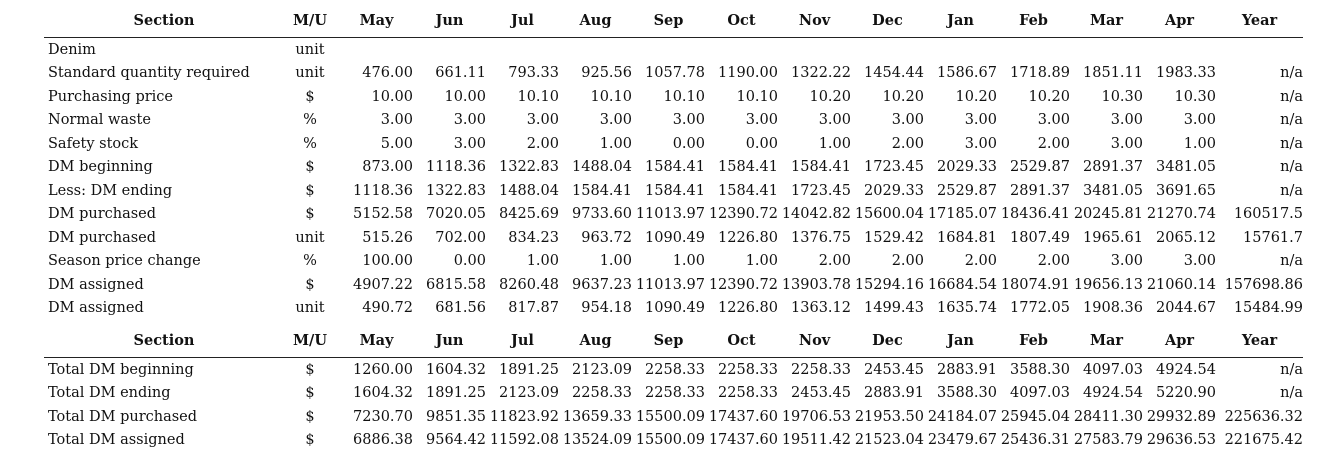 This screenshot has width=1343, height=468. What do you see at coordinates (967, 237) in the screenshot?
I see `value-cell: 1684.81` at bounding box center [967, 237].